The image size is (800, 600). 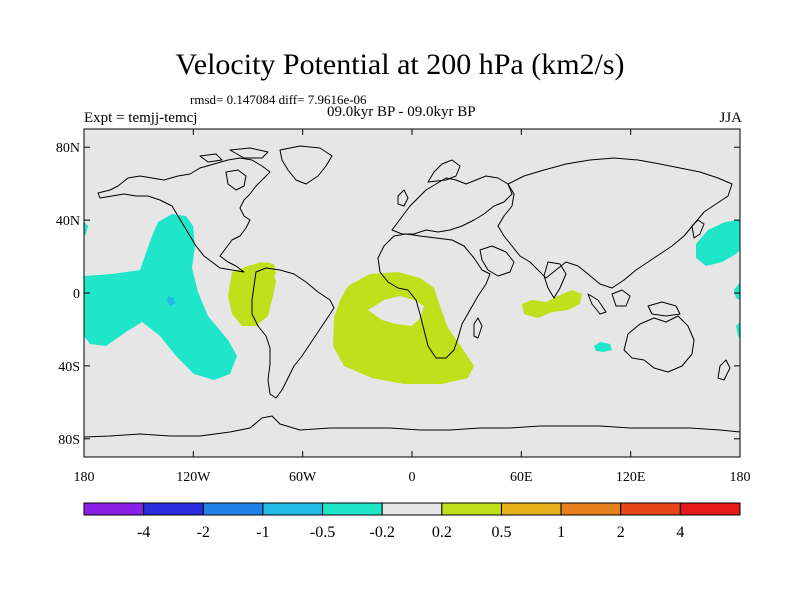 I want to click on lat-label: 40N, so click(x=68, y=221).